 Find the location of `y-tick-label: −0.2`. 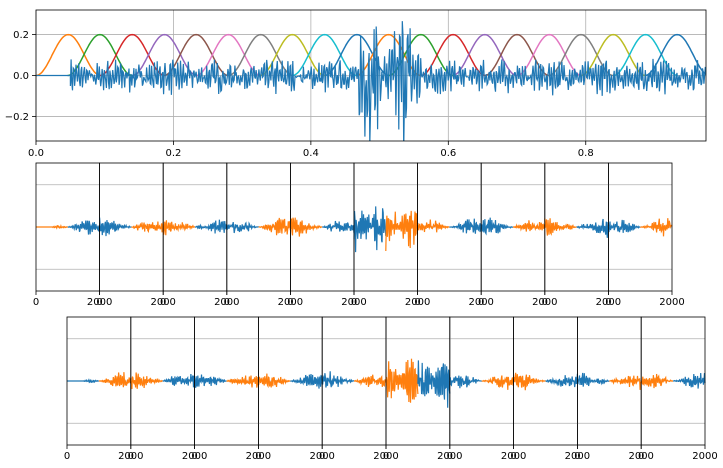

y-tick-label: −0.2 is located at coordinates (17, 117).